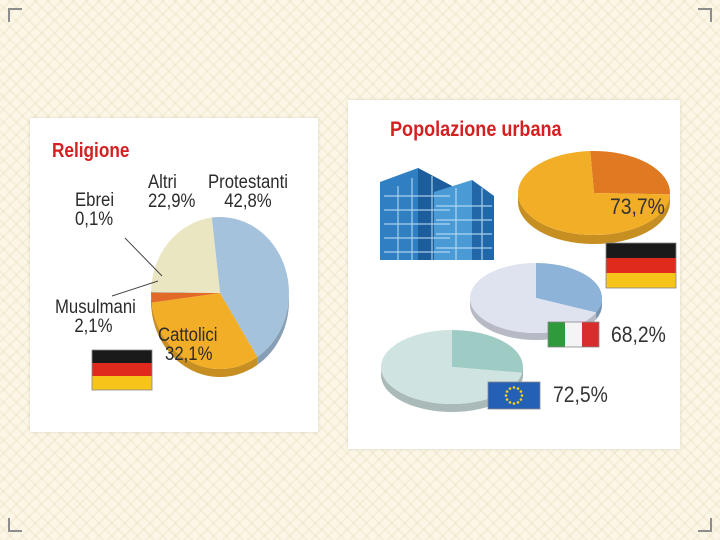 The width and height of the screenshot is (720, 540). I want to click on slice-ebrei, so click(185, 292).